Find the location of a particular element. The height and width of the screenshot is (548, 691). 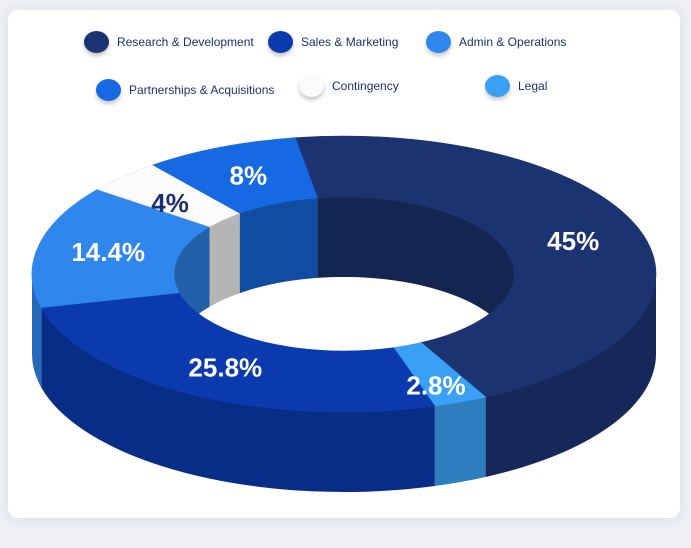

legend-label: Sales & Marketing is located at coordinates (350, 42).